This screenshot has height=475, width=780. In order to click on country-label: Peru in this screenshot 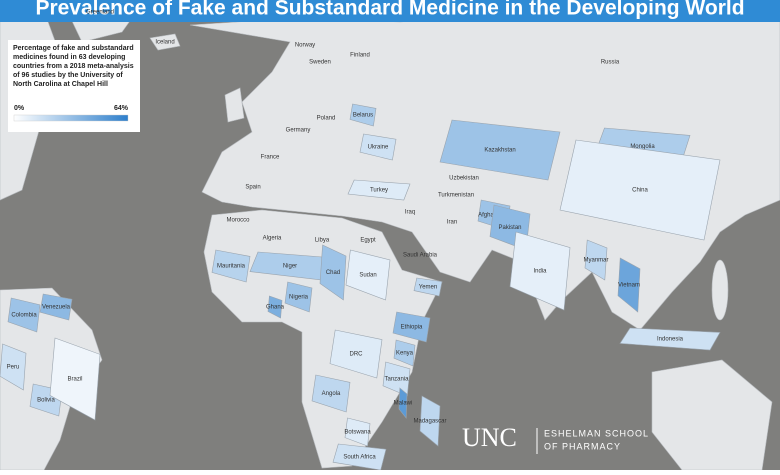, I will do `click(13, 368)`.